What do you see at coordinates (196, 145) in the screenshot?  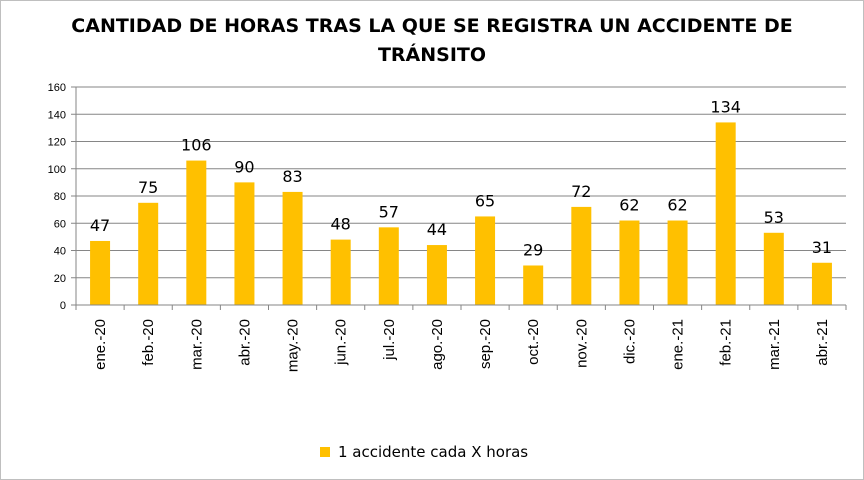 I see `data-label: 106` at bounding box center [196, 145].